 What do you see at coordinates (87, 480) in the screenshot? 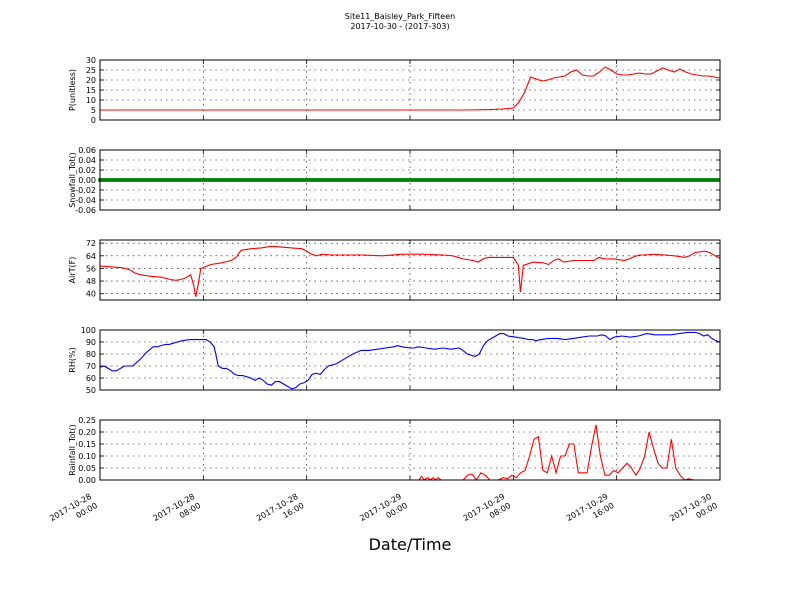
I see `y-tick-label: 0.00` at bounding box center [87, 480].